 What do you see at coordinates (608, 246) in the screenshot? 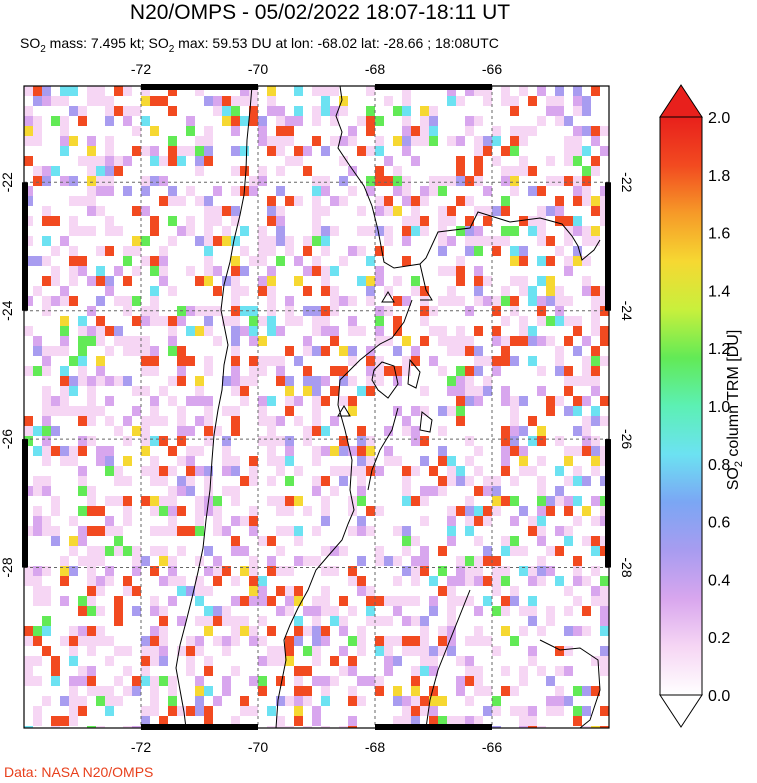
I see `frame-bar-right` at bounding box center [608, 246].